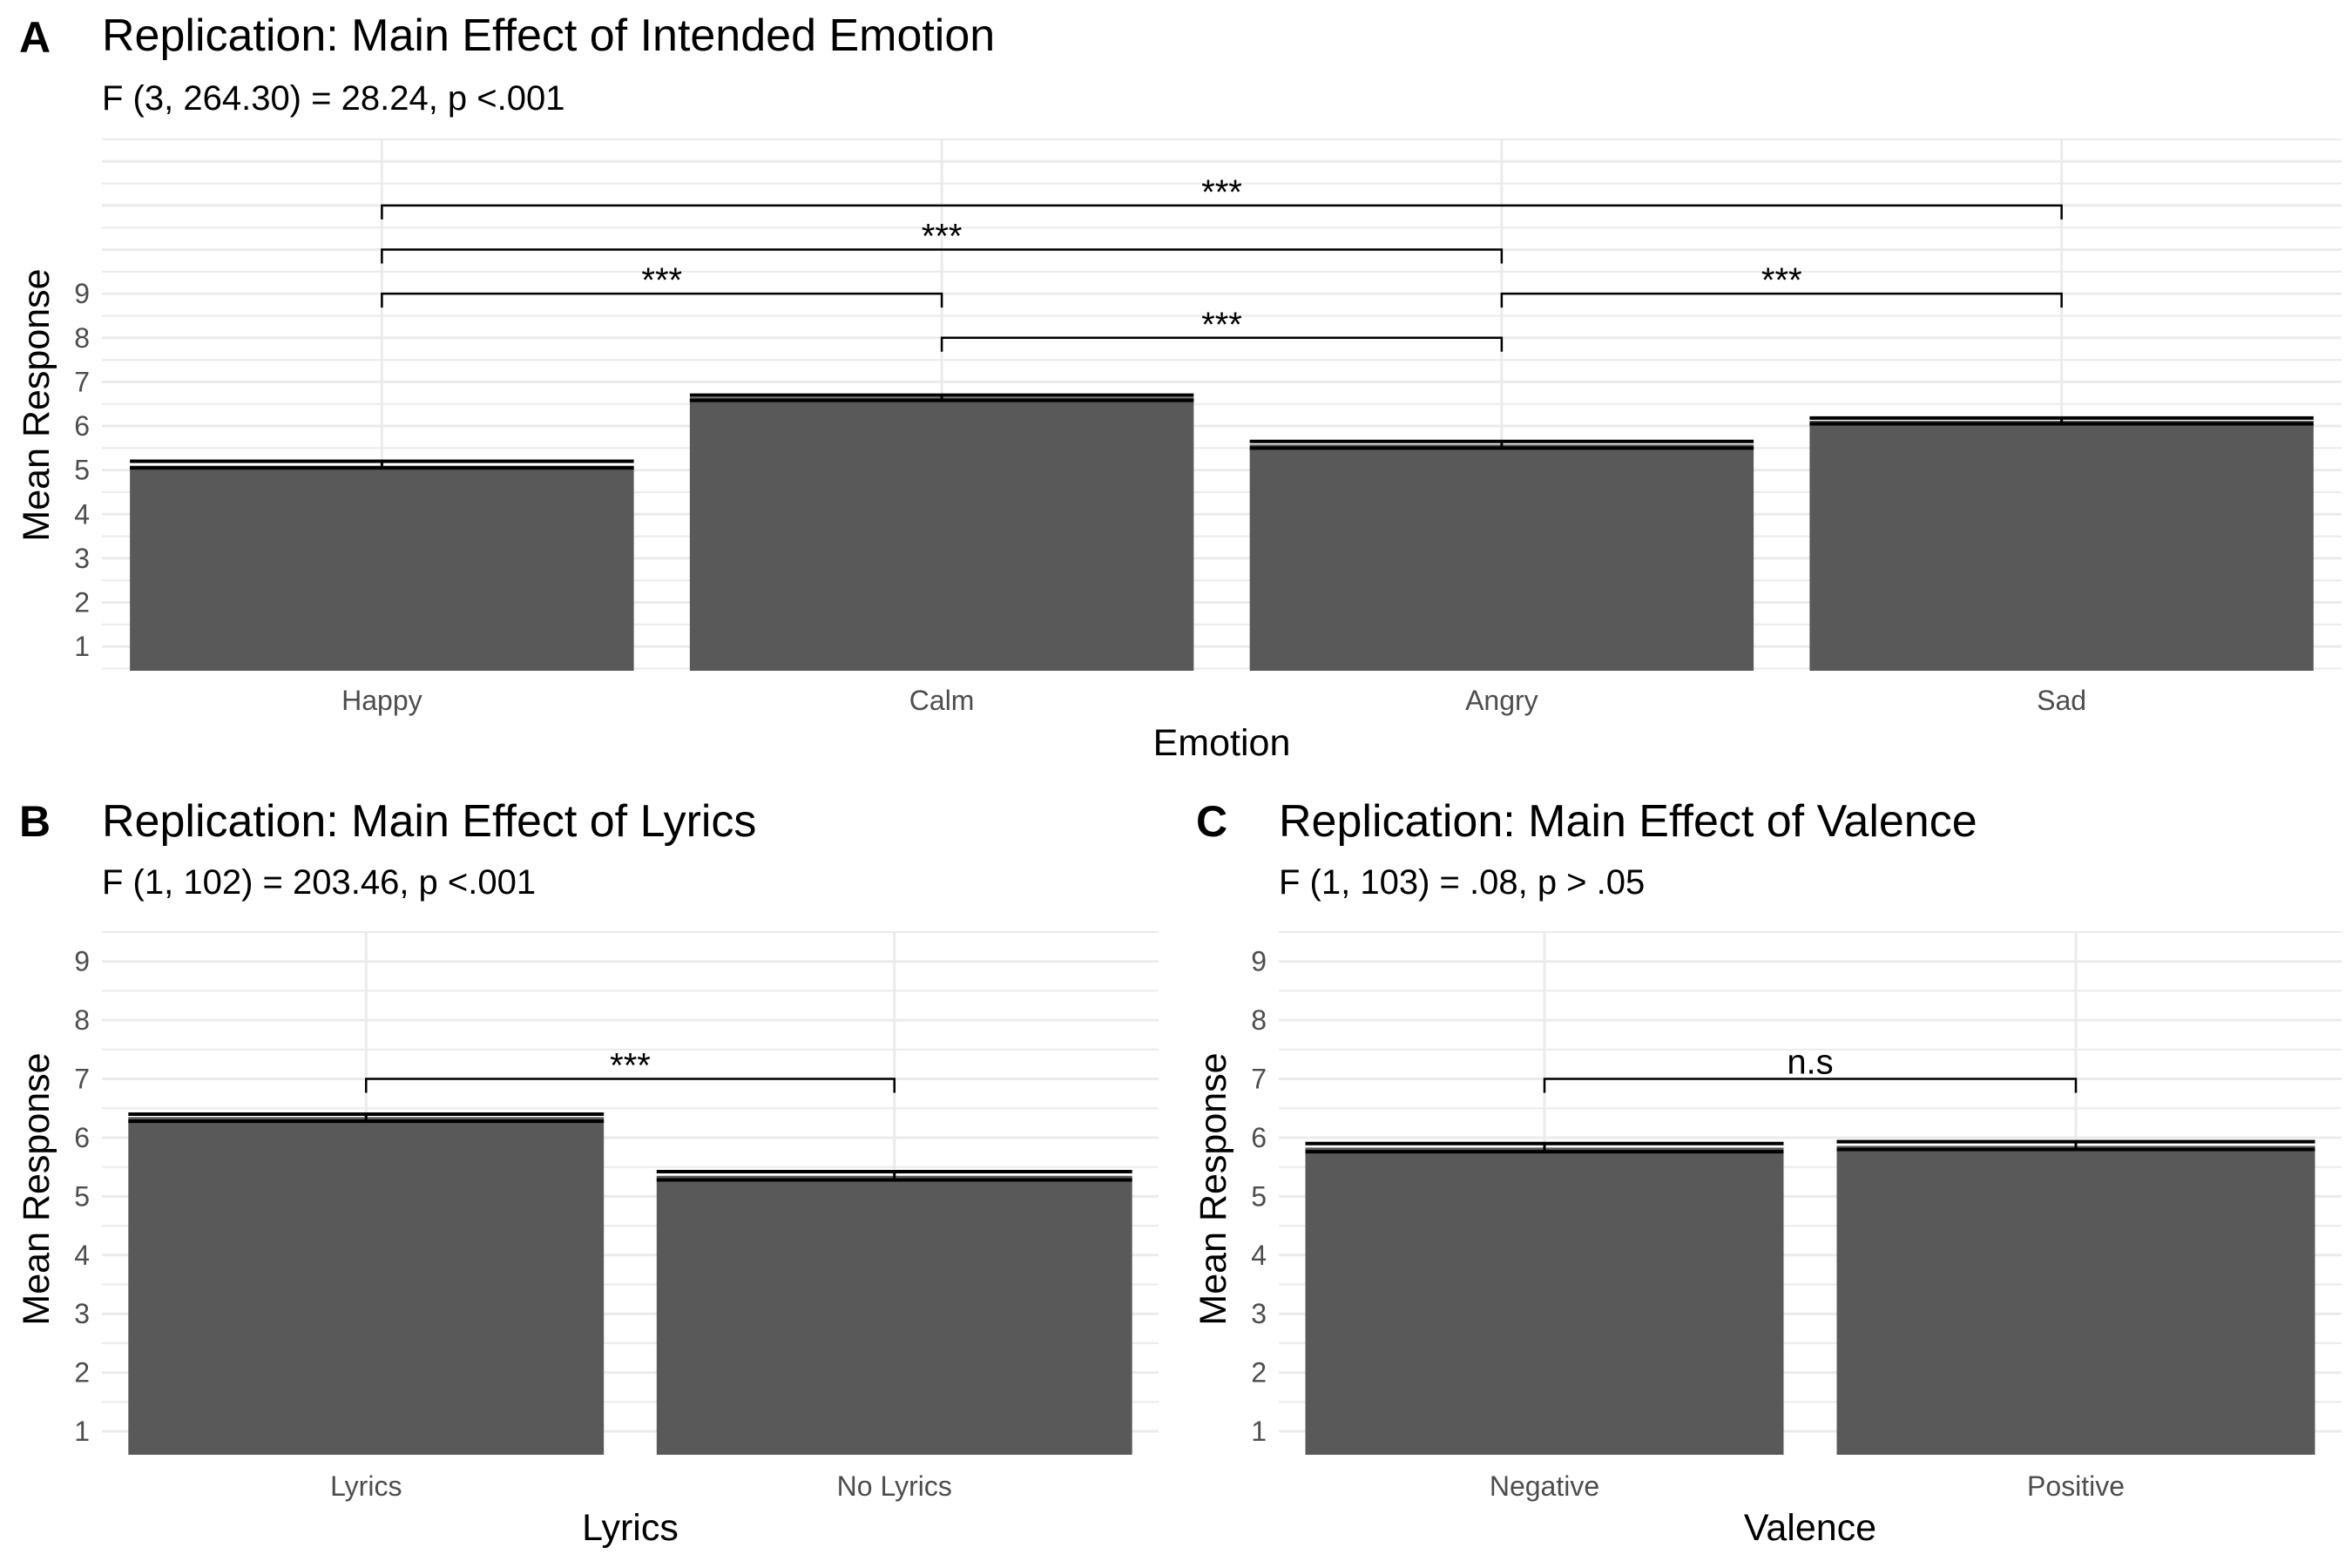 The width and height of the screenshot is (2352, 1568). Describe the element at coordinates (35, 821) in the screenshot. I see `panel-letter: B` at that location.